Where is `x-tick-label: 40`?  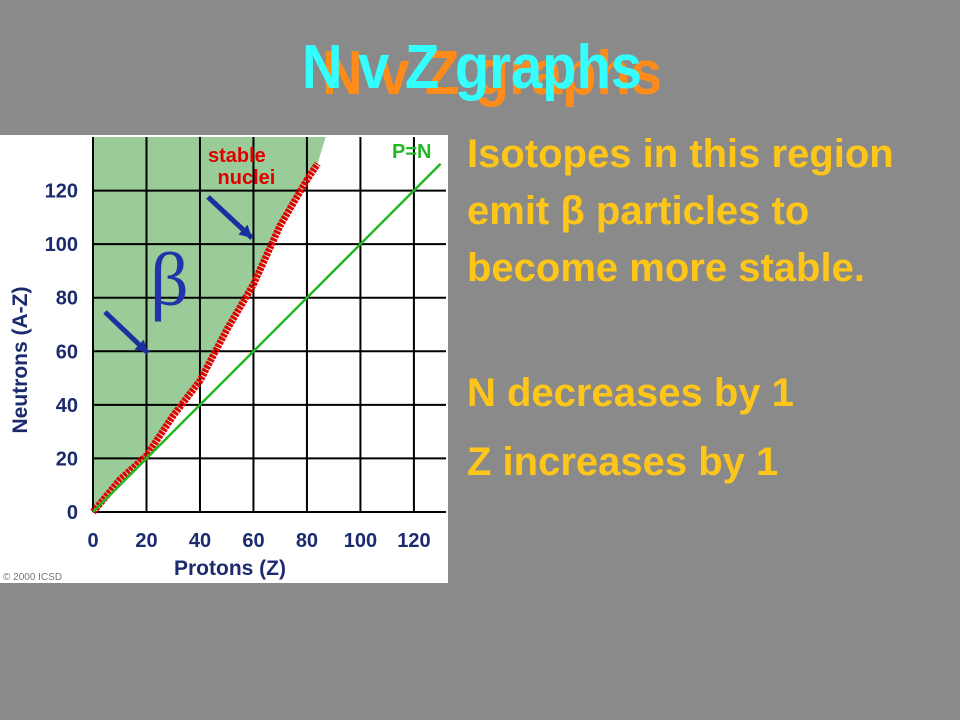 x-tick-label: 40 is located at coordinates (200, 541).